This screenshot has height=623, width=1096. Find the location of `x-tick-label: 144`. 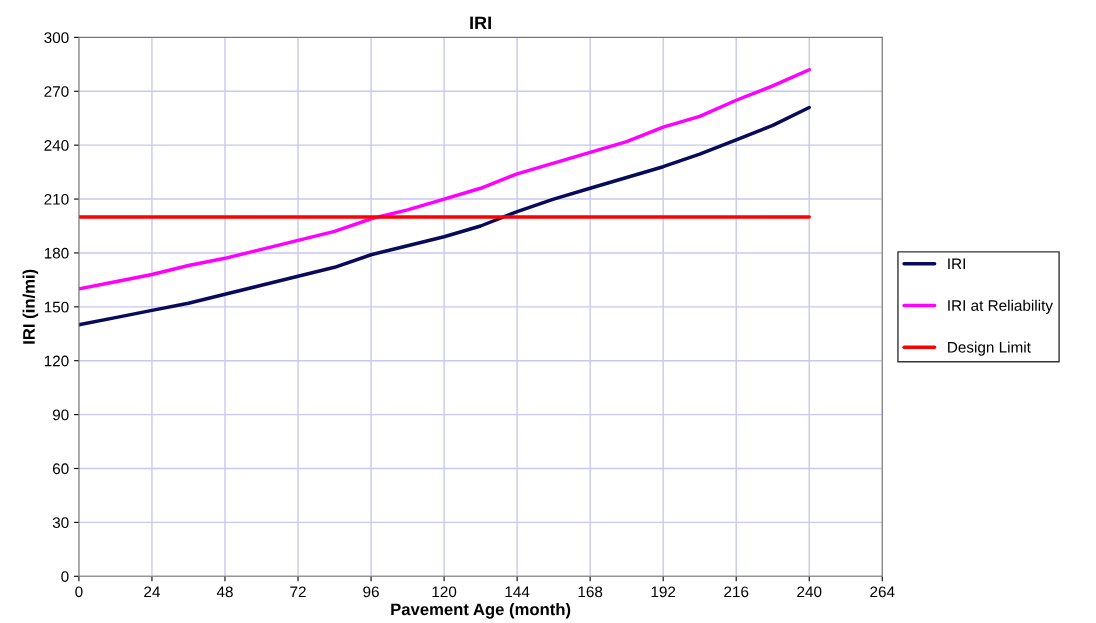

x-tick-label: 144 is located at coordinates (517, 592).